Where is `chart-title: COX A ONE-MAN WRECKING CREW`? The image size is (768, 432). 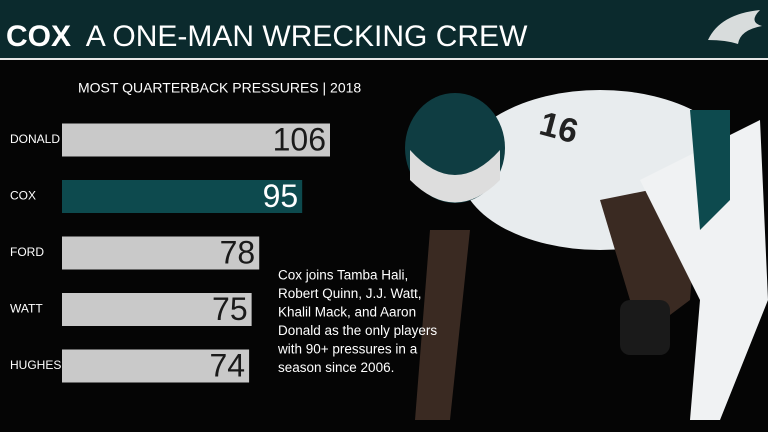 chart-title: COX A ONE-MAN WRECKING CREW is located at coordinates (267, 36).